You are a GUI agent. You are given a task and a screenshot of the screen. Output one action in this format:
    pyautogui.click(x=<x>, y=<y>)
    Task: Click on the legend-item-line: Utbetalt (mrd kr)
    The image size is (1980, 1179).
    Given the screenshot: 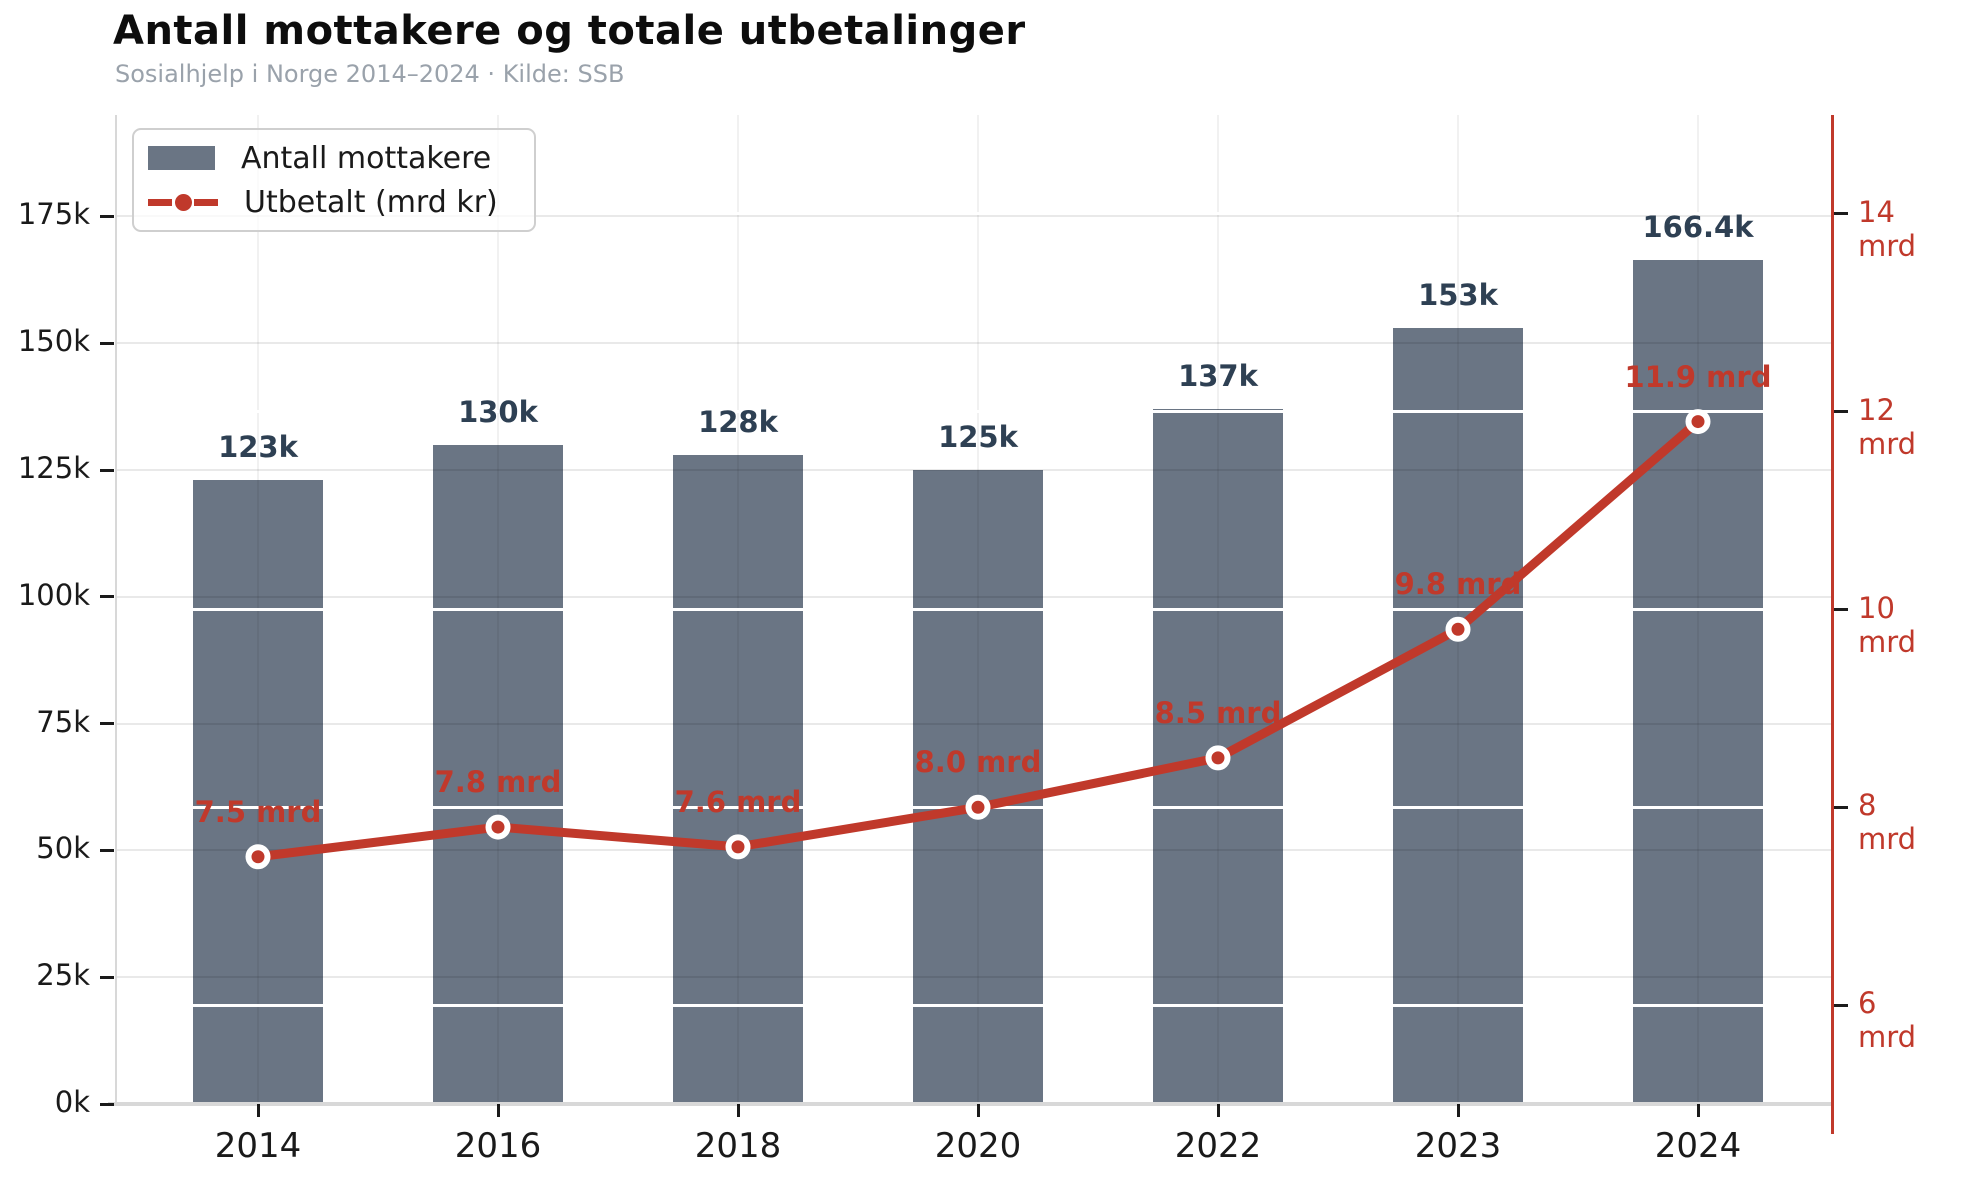 What is the action you would take?
    pyautogui.click(x=341, y=202)
    